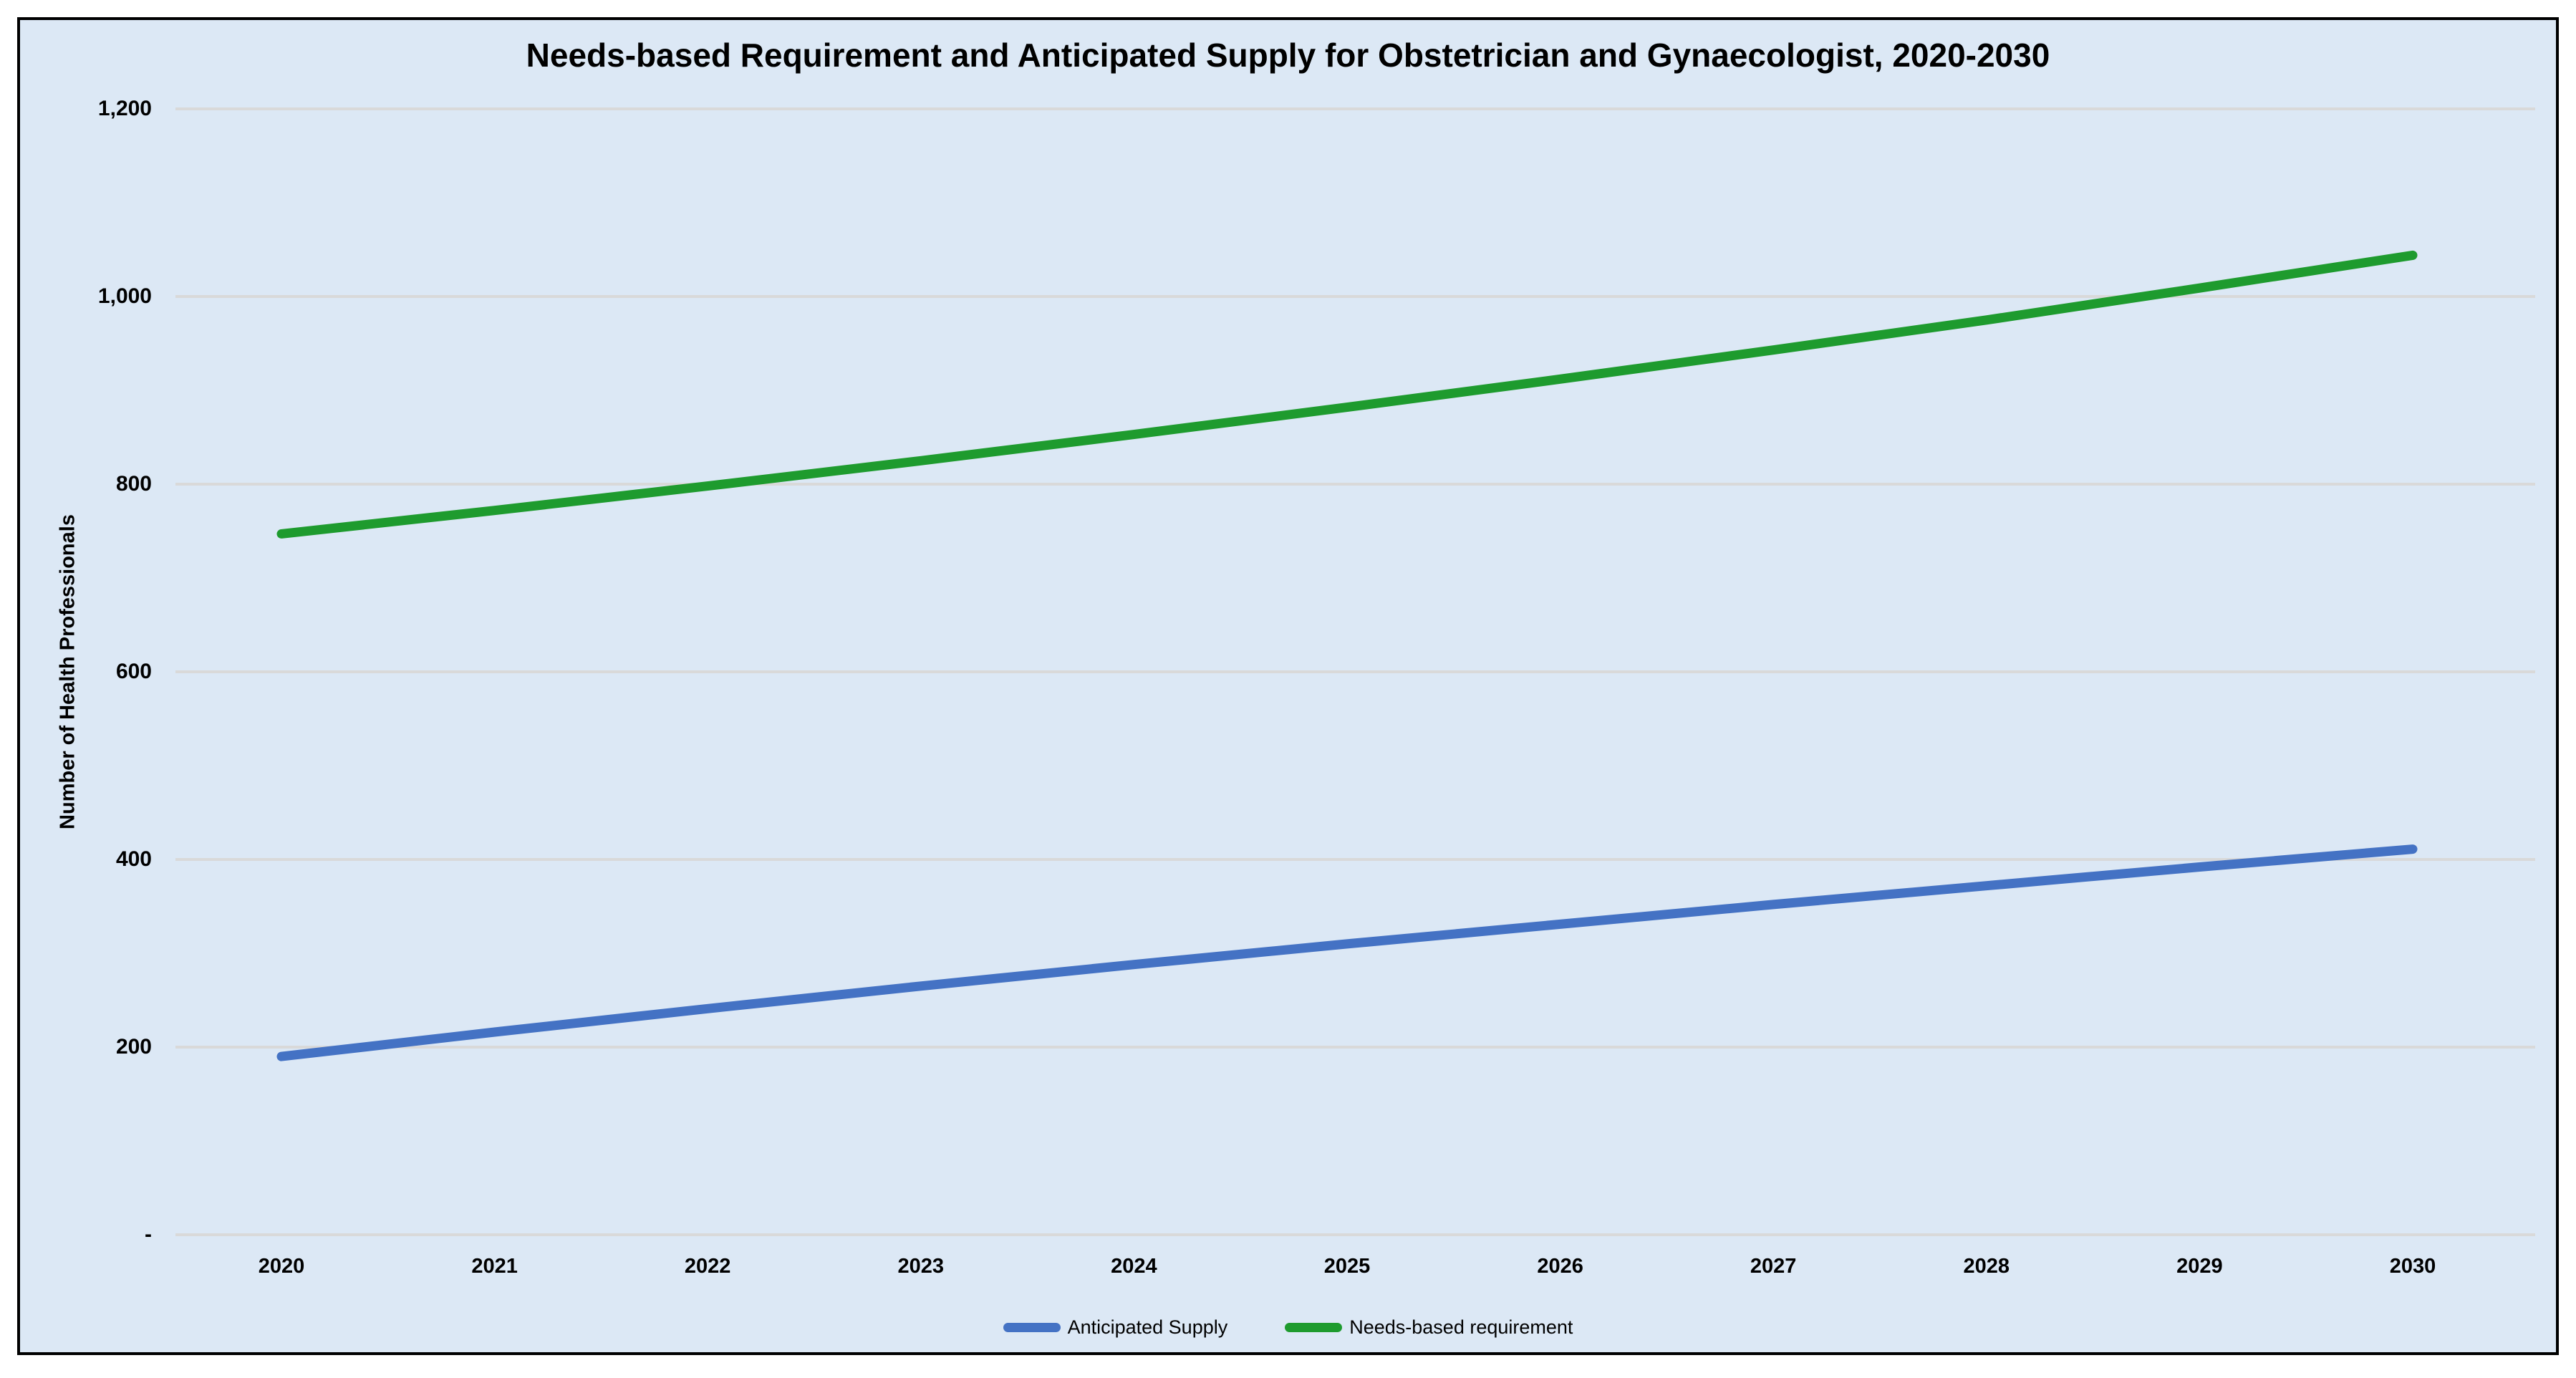  What do you see at coordinates (2412, 1266) in the screenshot?
I see `x-axis-tick-label: 2030` at bounding box center [2412, 1266].